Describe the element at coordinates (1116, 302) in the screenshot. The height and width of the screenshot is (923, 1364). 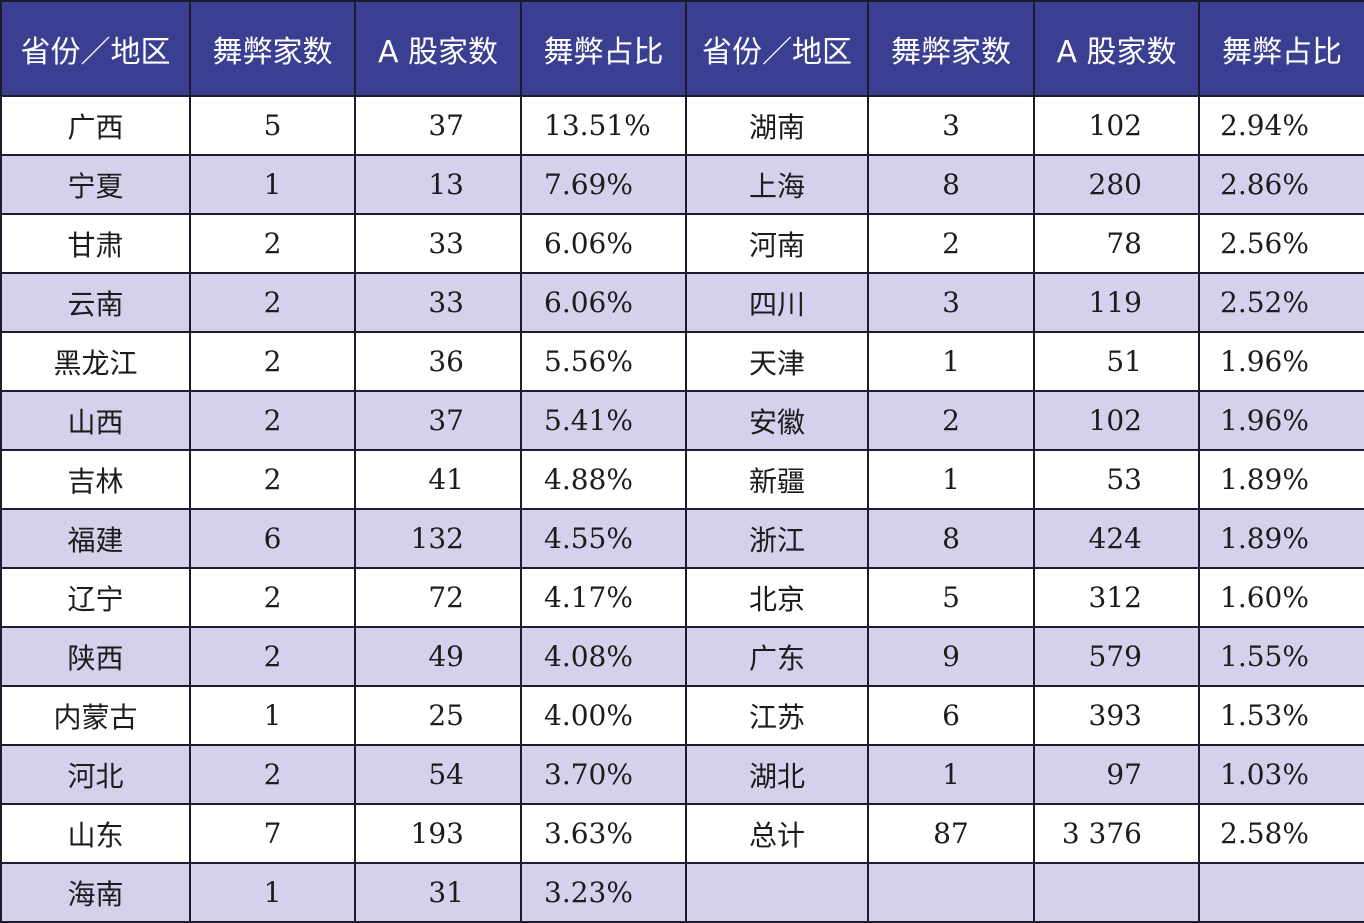
I see `right-a-share-count-cell: 119` at that location.